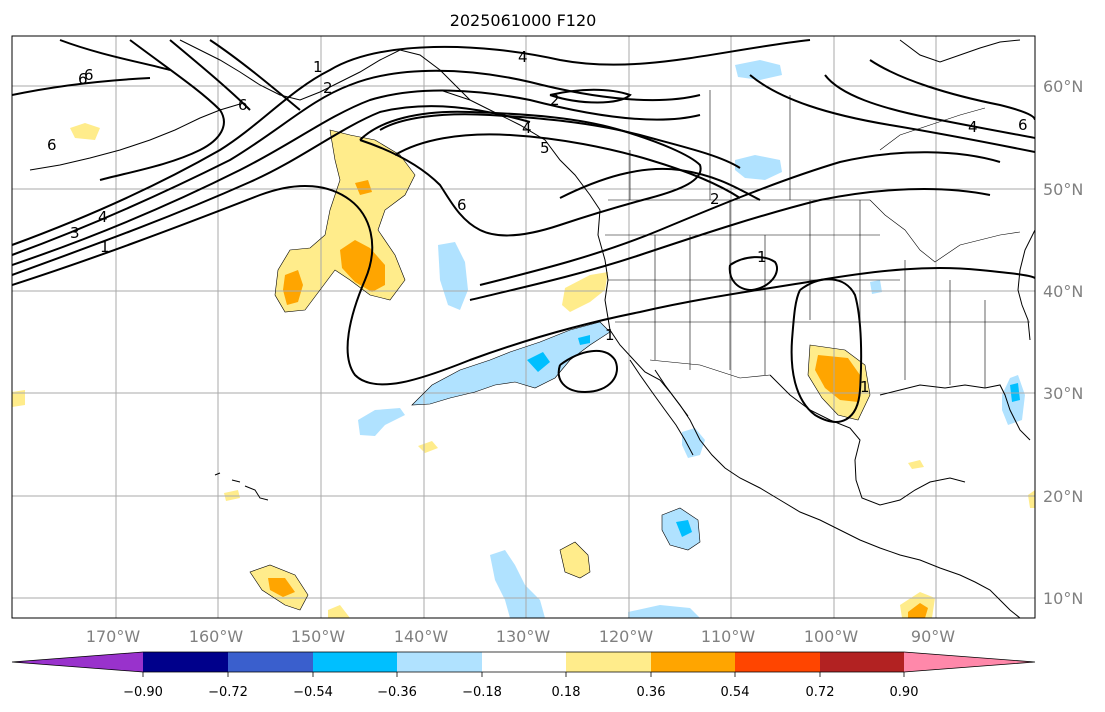  I want to click on colorbar-tick-label: −0.90, so click(143, 692).